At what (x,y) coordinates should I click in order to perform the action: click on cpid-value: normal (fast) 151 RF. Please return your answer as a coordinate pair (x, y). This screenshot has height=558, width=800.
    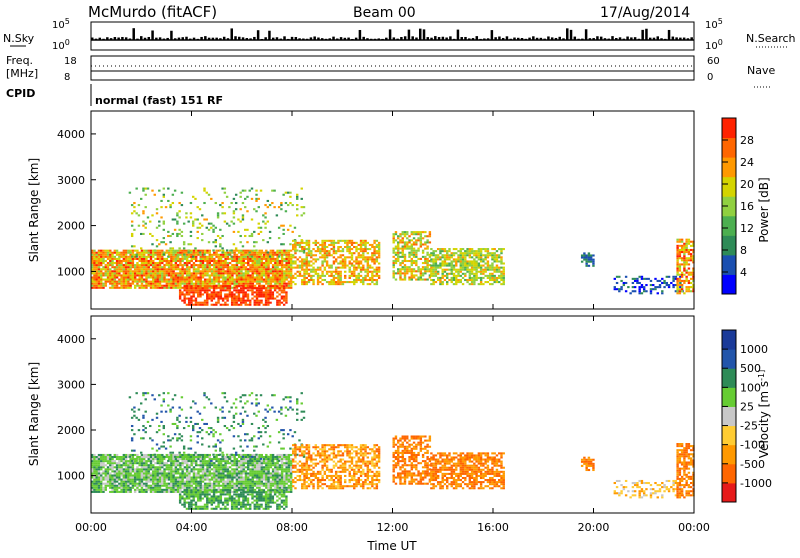
    Looking at the image, I should click on (159, 100).